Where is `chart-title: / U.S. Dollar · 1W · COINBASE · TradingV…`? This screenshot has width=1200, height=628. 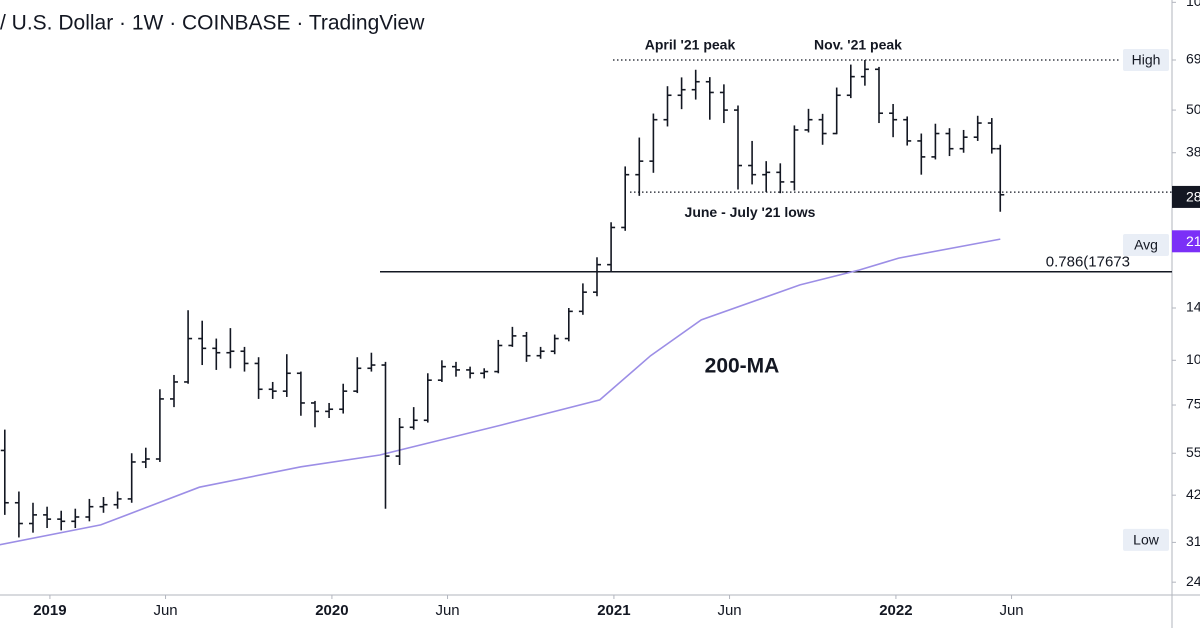
chart-title: / U.S. Dollar · 1W · COINBASE · TradingV… is located at coordinates (212, 23).